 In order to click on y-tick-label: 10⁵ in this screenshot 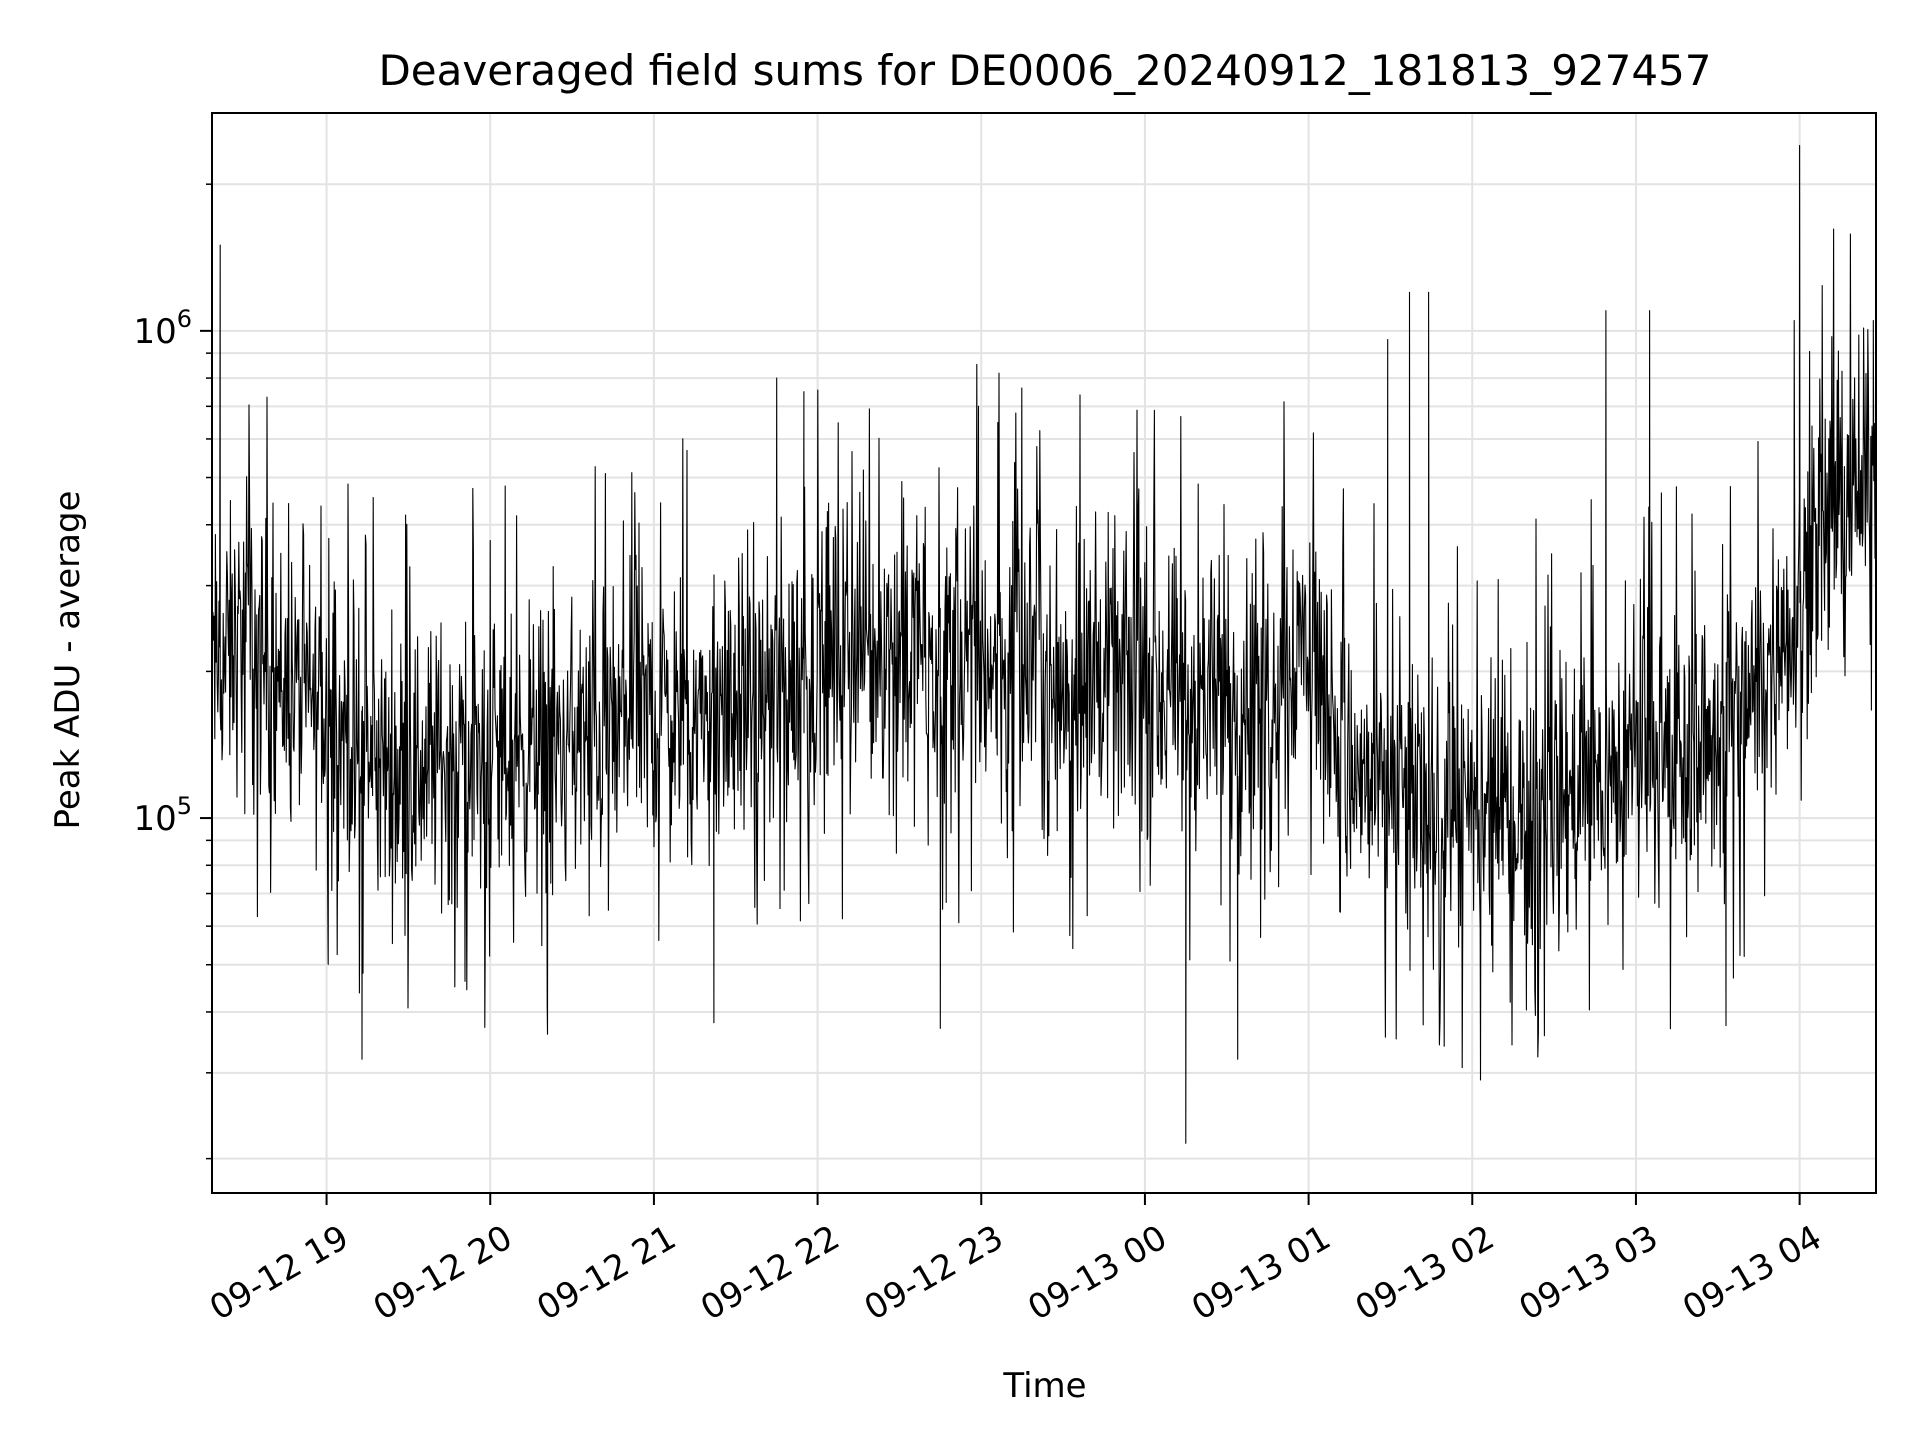, I will do `click(162, 815)`.